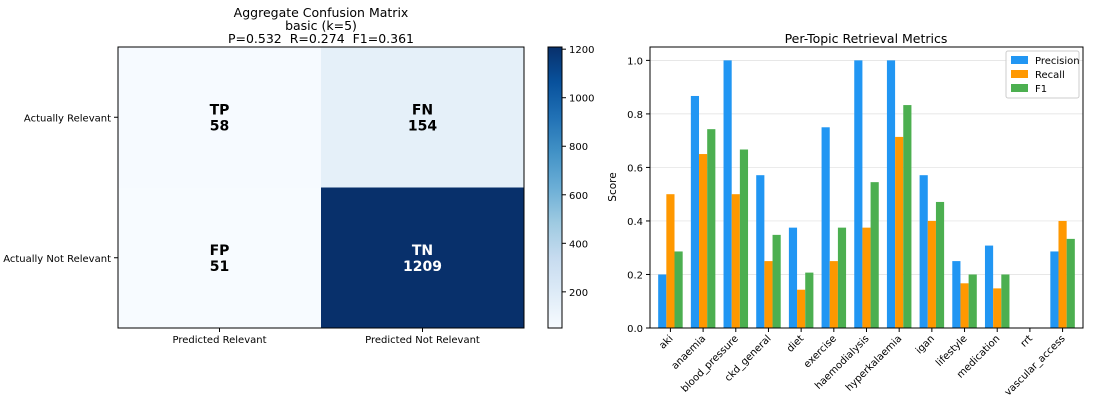 The height and width of the screenshot is (404, 1100). Describe the element at coordinates (635, 329) in the screenshot. I see `y-tick-label-0: 0.0` at that location.